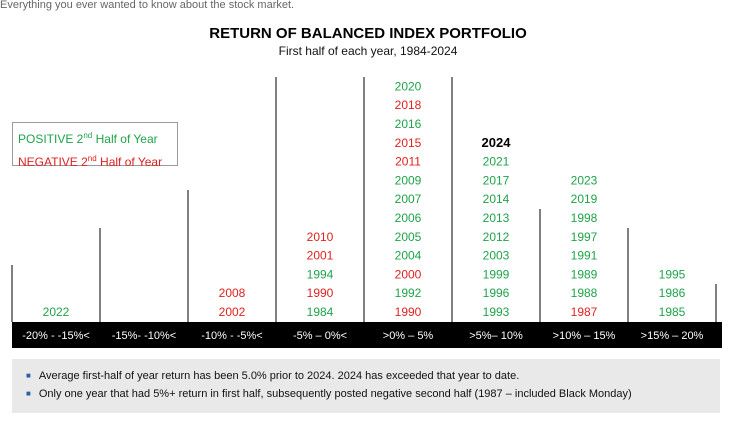  I want to click on year-label: 1995, so click(672, 274).